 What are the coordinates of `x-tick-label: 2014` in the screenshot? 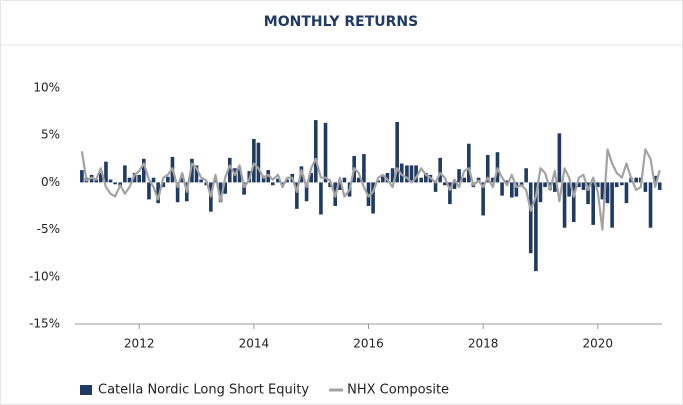 It's located at (254, 344).